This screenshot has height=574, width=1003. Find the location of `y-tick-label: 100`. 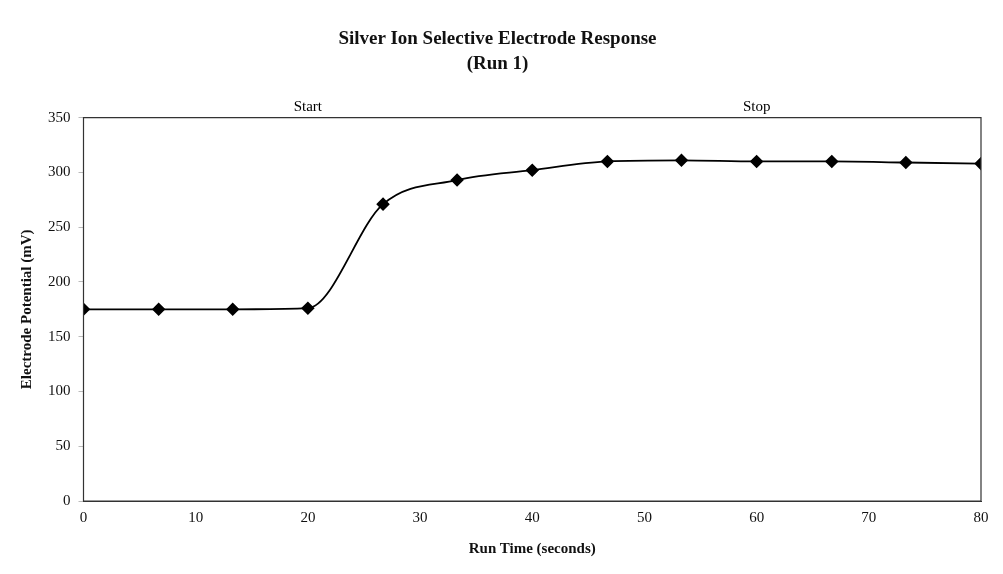

y-tick-label: 100 is located at coordinates (59, 390).